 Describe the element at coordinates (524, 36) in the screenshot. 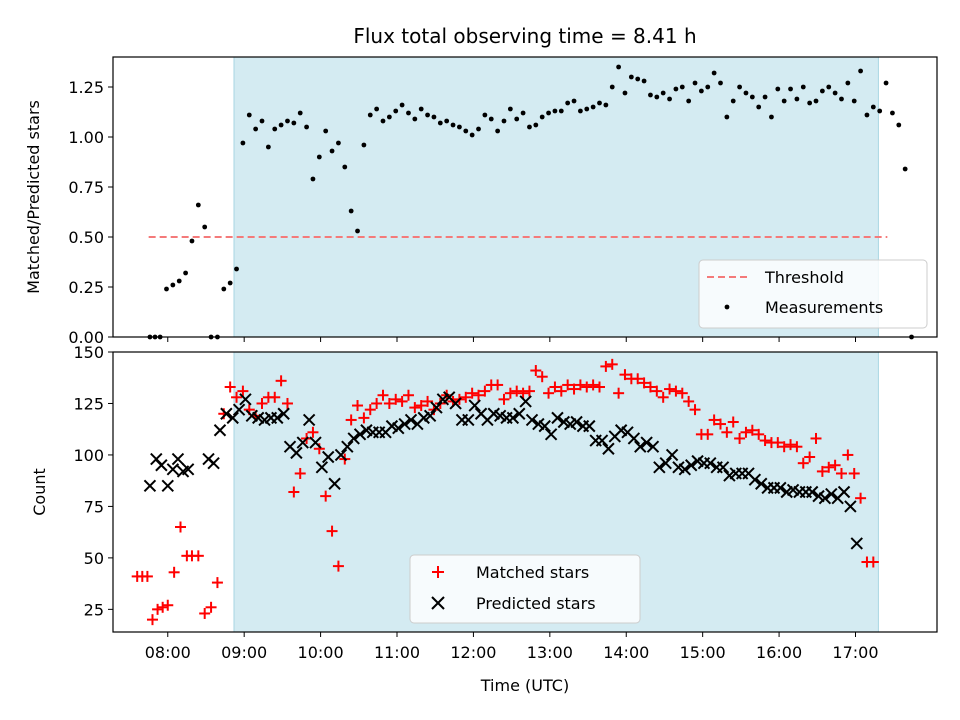

I see `chart-title: Flux total observing time = 8.41 h` at that location.